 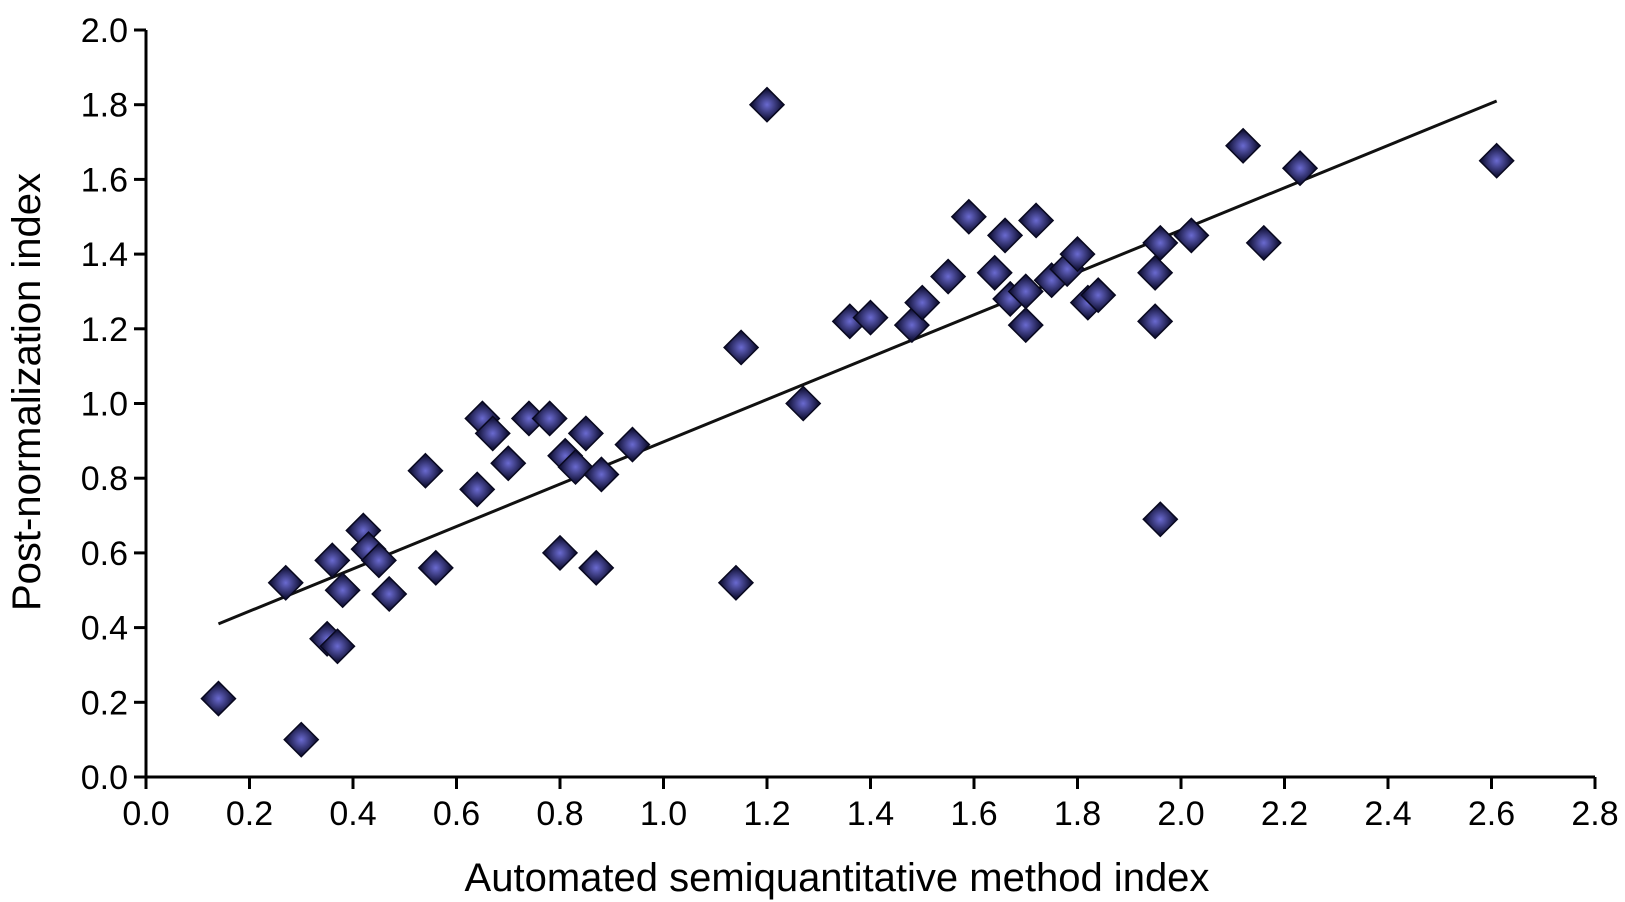 I want to click on y-tick-label: 0.2, so click(x=104, y=703).